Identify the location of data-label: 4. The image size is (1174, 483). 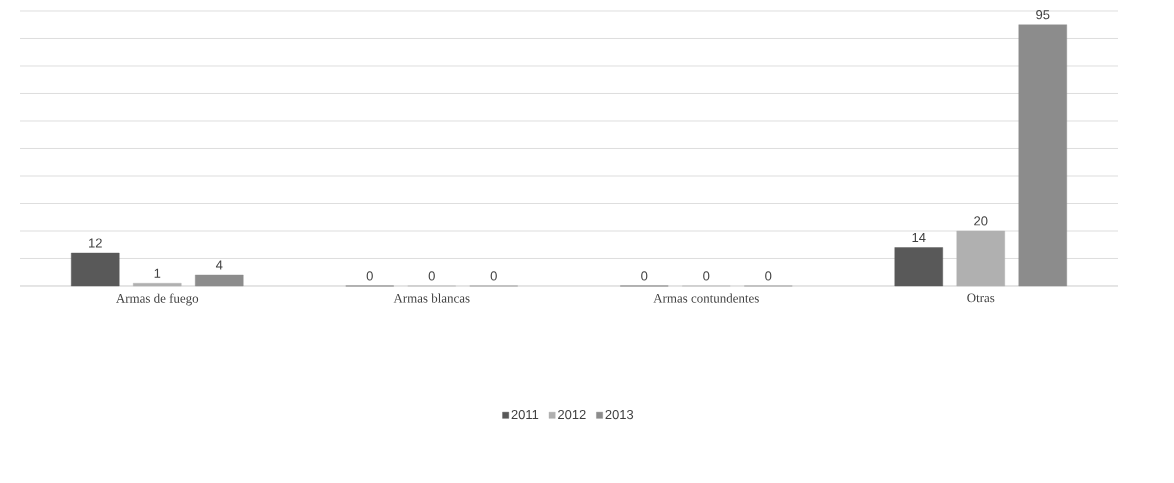
(219, 265).